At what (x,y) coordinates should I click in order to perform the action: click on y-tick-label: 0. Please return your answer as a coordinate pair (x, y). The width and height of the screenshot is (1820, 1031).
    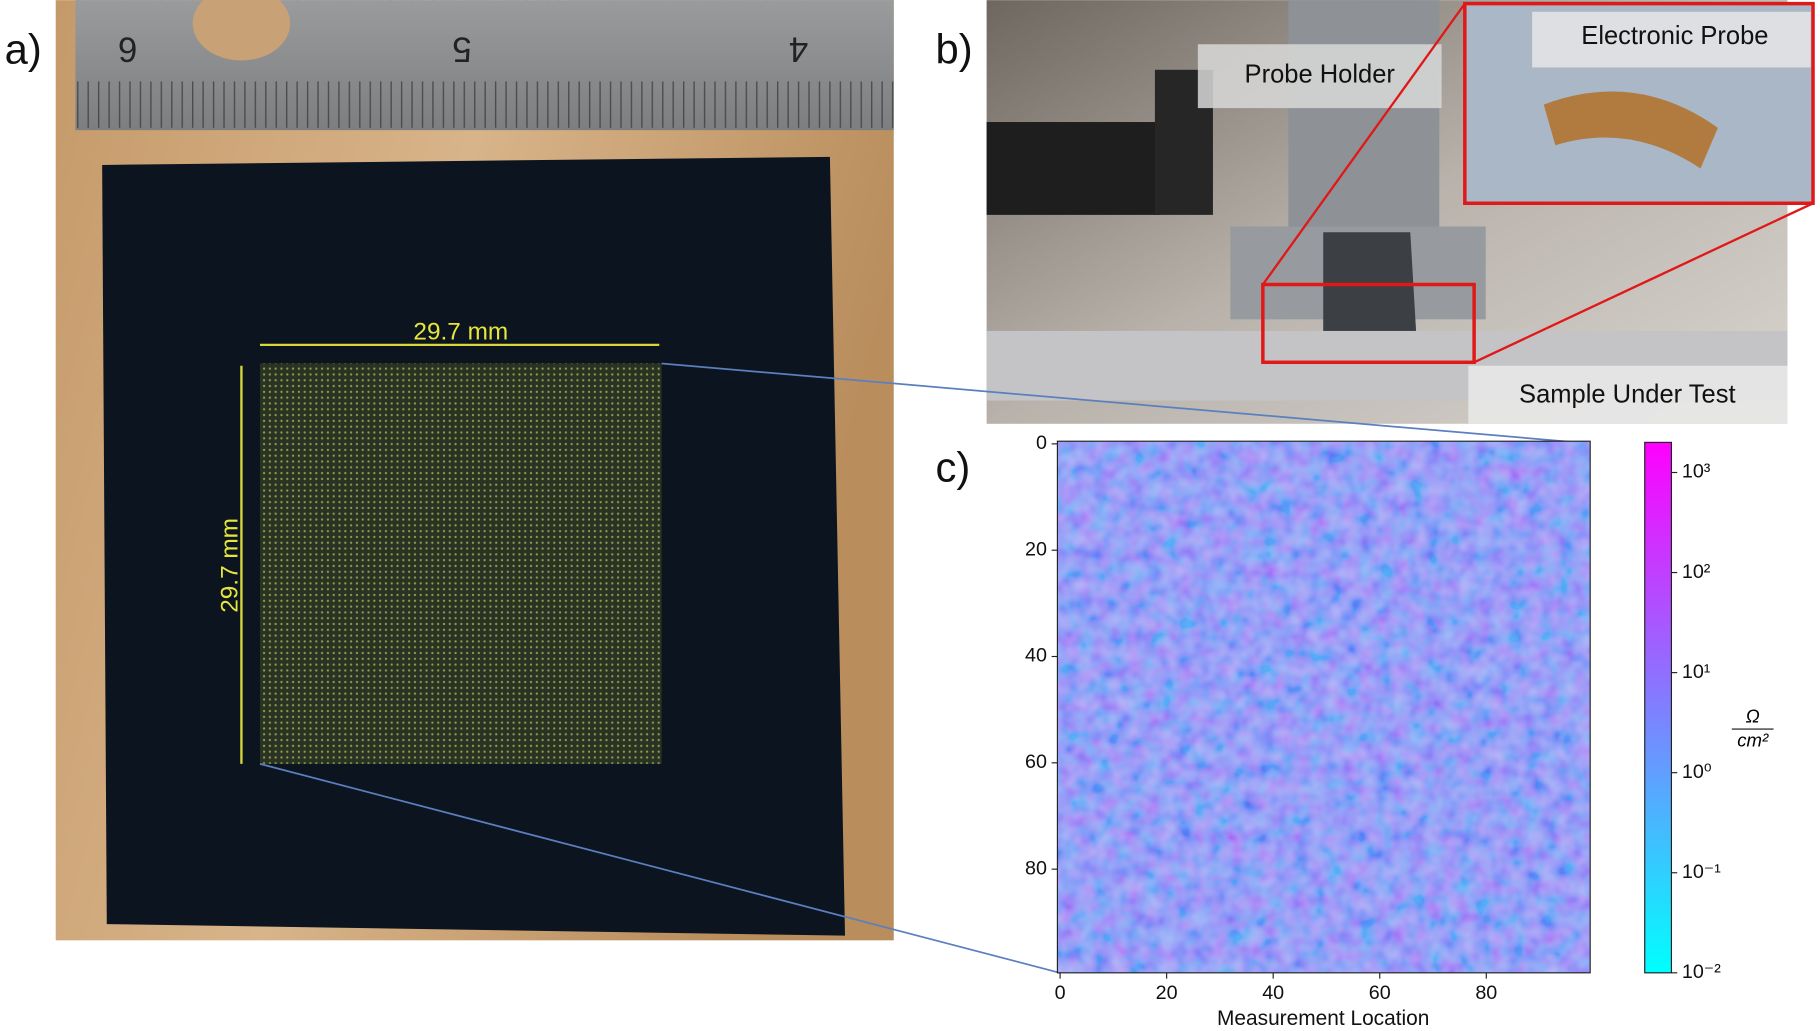
    Looking at the image, I should click on (1041, 443).